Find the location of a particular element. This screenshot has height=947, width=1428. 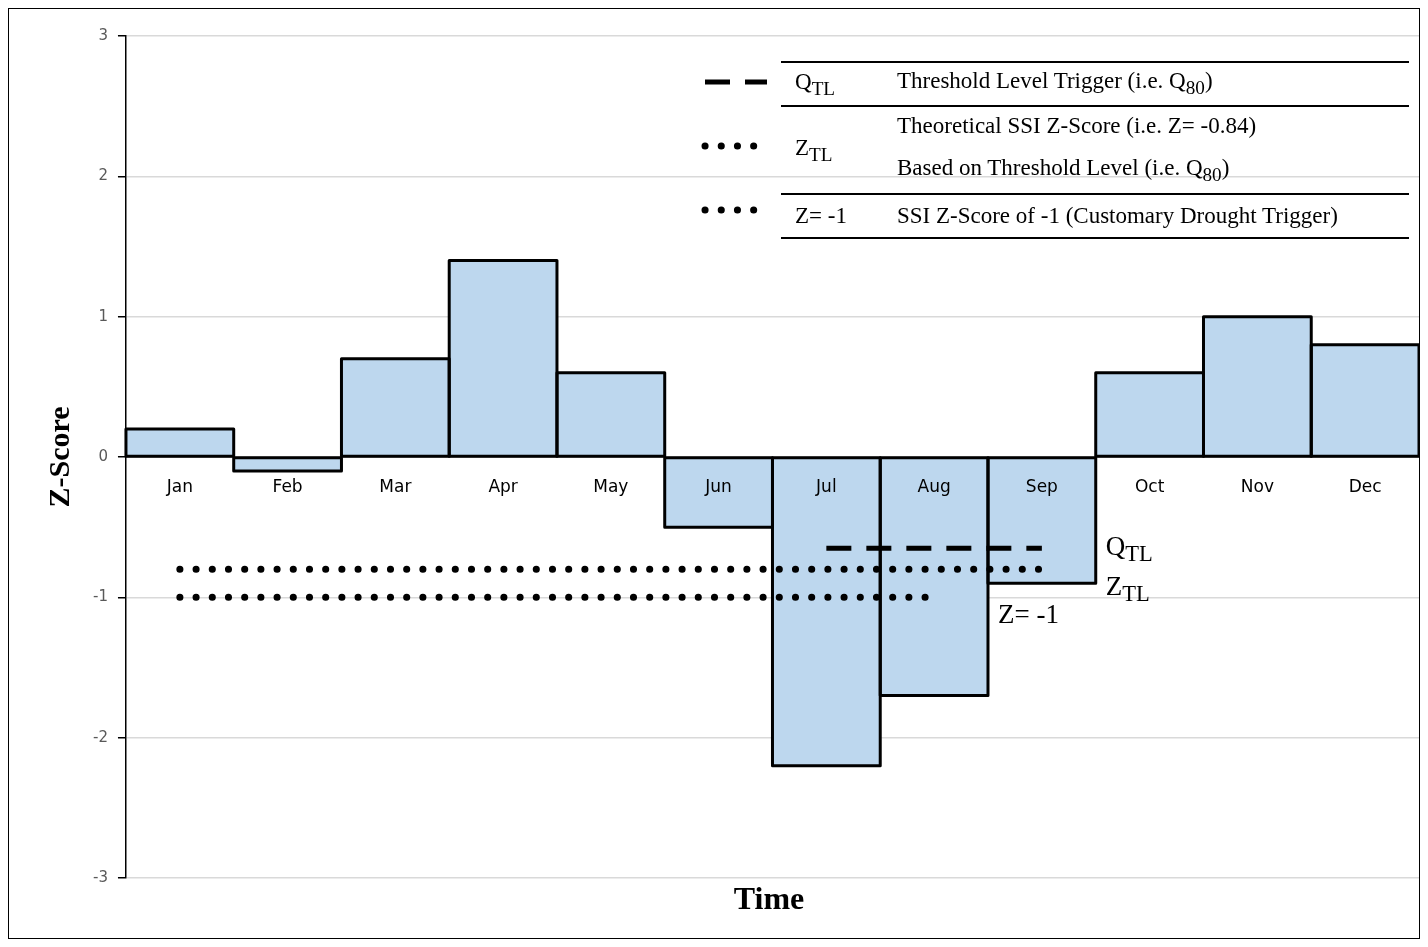

y-tick-label: -2 is located at coordinates (100, 736).